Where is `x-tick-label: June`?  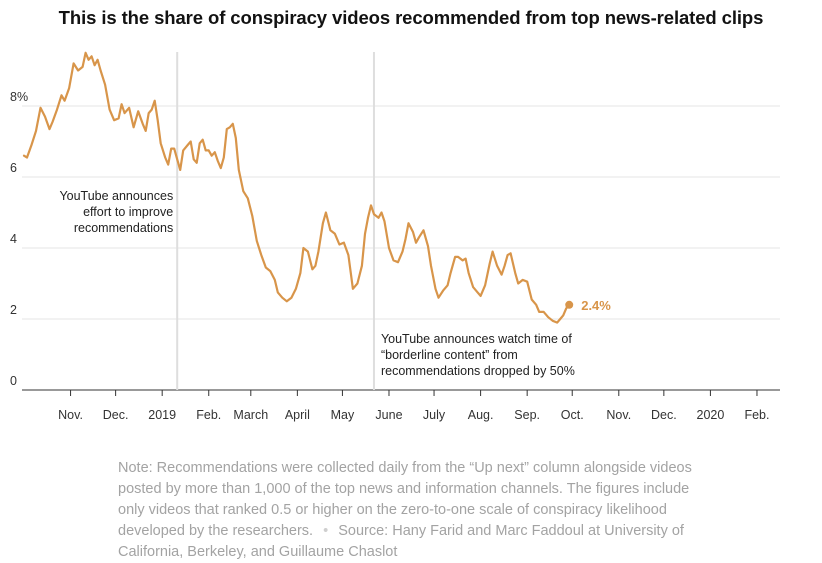
x-tick-label: June is located at coordinates (388, 415).